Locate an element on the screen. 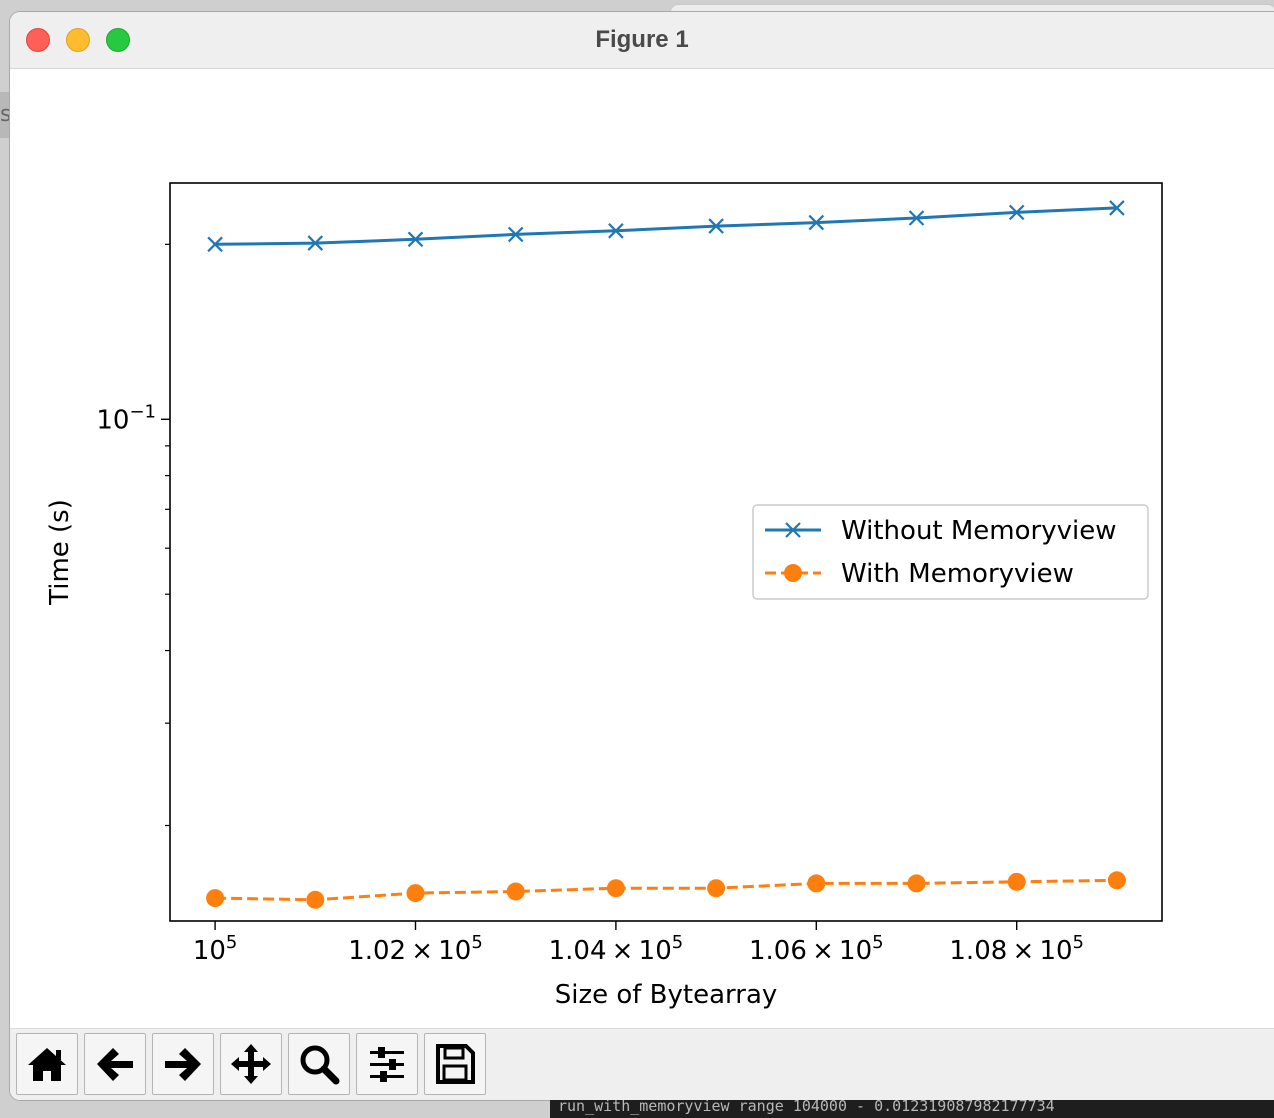 This screenshot has height=1118, width=1274. forward-button is located at coordinates (183, 1064).